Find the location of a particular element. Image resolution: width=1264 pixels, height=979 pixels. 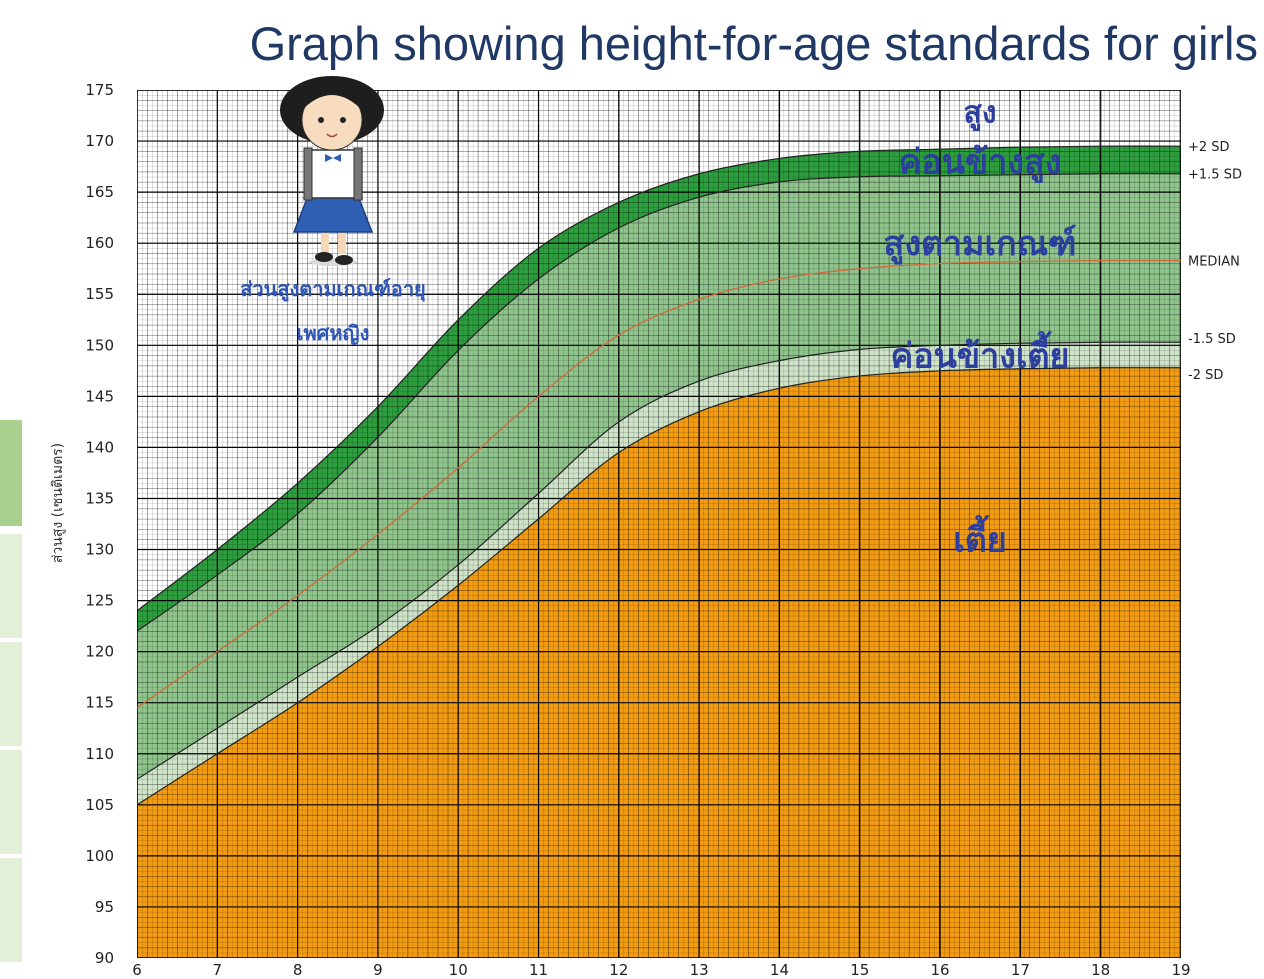

zone-label: สูง is located at coordinates (980, 113).